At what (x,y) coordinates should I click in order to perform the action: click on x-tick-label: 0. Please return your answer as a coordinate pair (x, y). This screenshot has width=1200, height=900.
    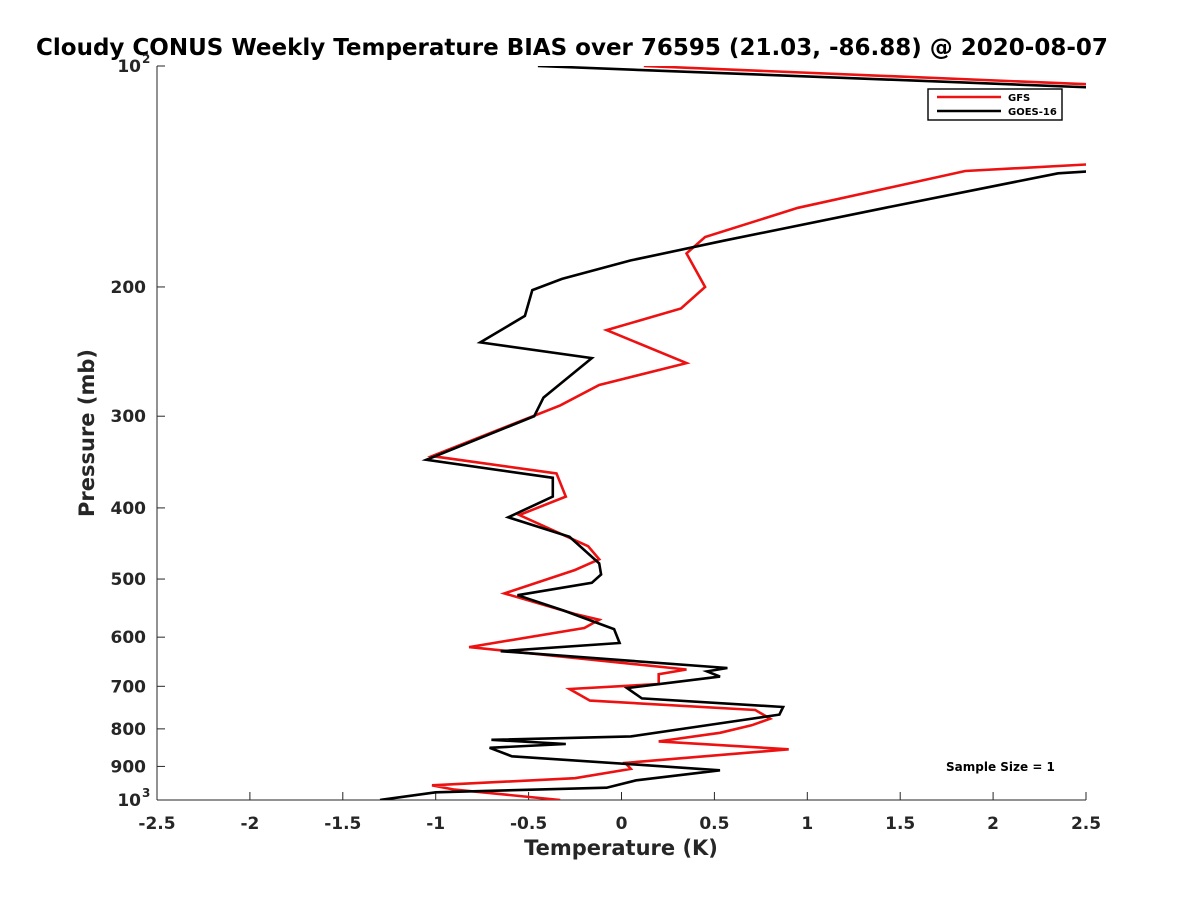
    Looking at the image, I should click on (622, 824).